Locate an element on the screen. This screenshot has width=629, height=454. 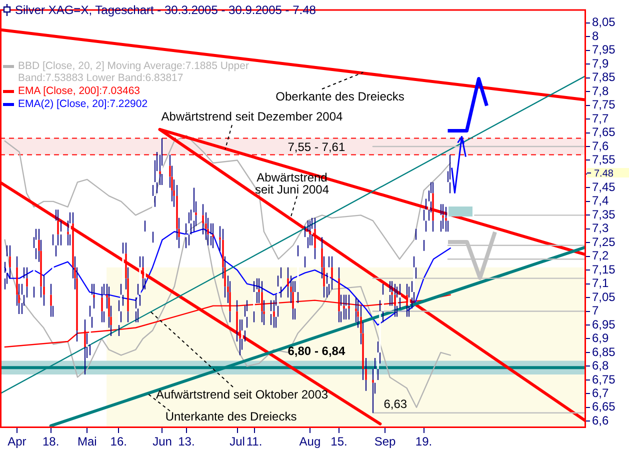
text: 7.48 is located at coordinates (604, 174).